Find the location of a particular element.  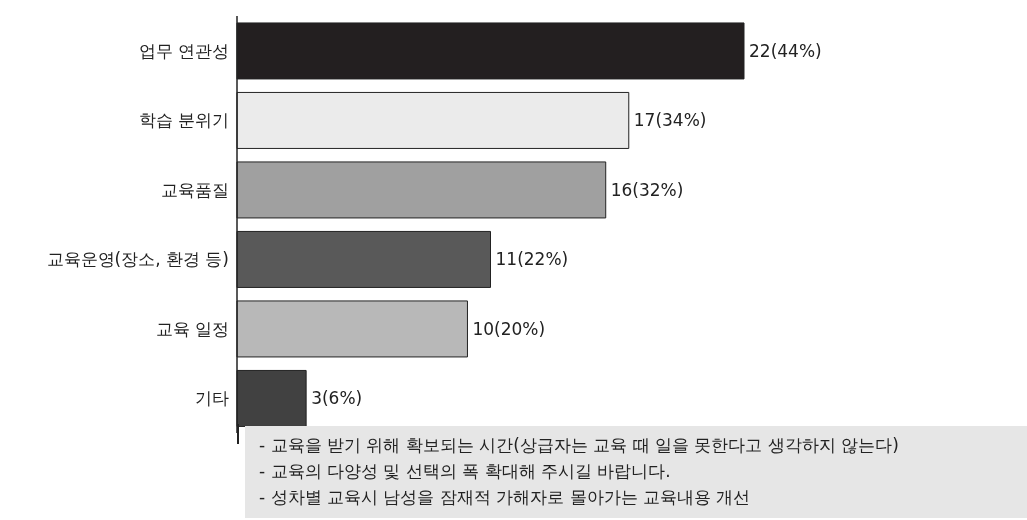

data-label: 10(20%) is located at coordinates (509, 328).